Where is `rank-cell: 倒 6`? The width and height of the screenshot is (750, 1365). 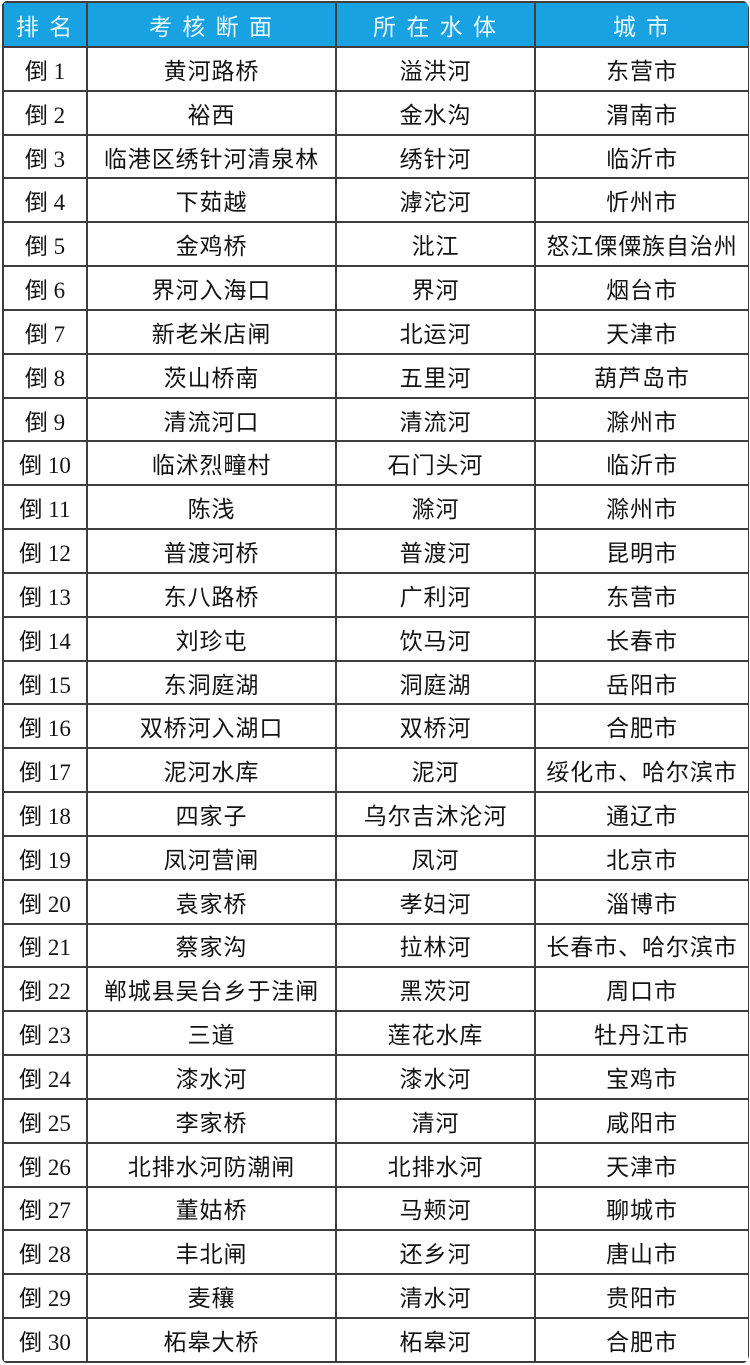
rank-cell: 倒 6 is located at coordinates (45, 288).